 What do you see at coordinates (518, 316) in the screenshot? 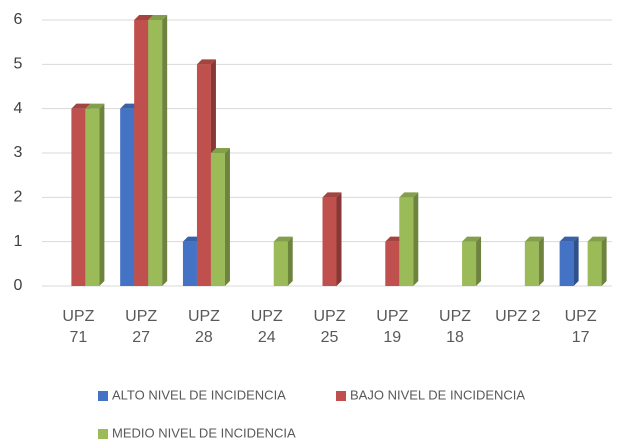
I see `x-tick-label: UPZ 2` at bounding box center [518, 316].